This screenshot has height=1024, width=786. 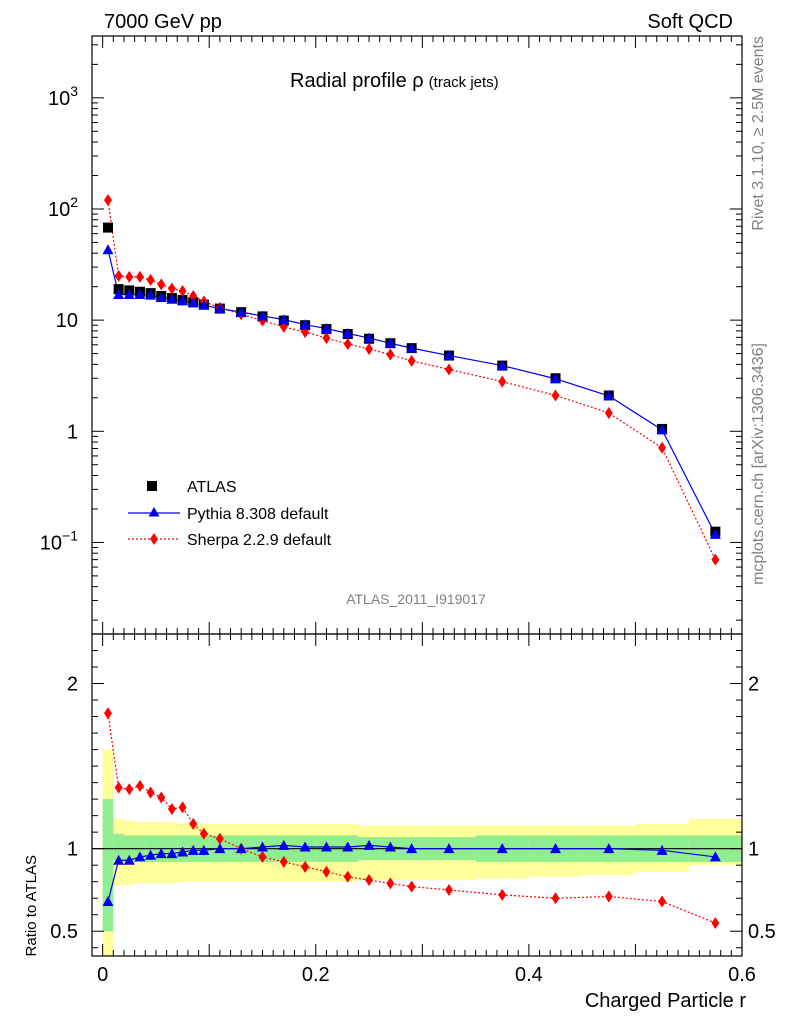 I want to click on y-tick-label-ratio-right: 2, so click(x=753, y=685).